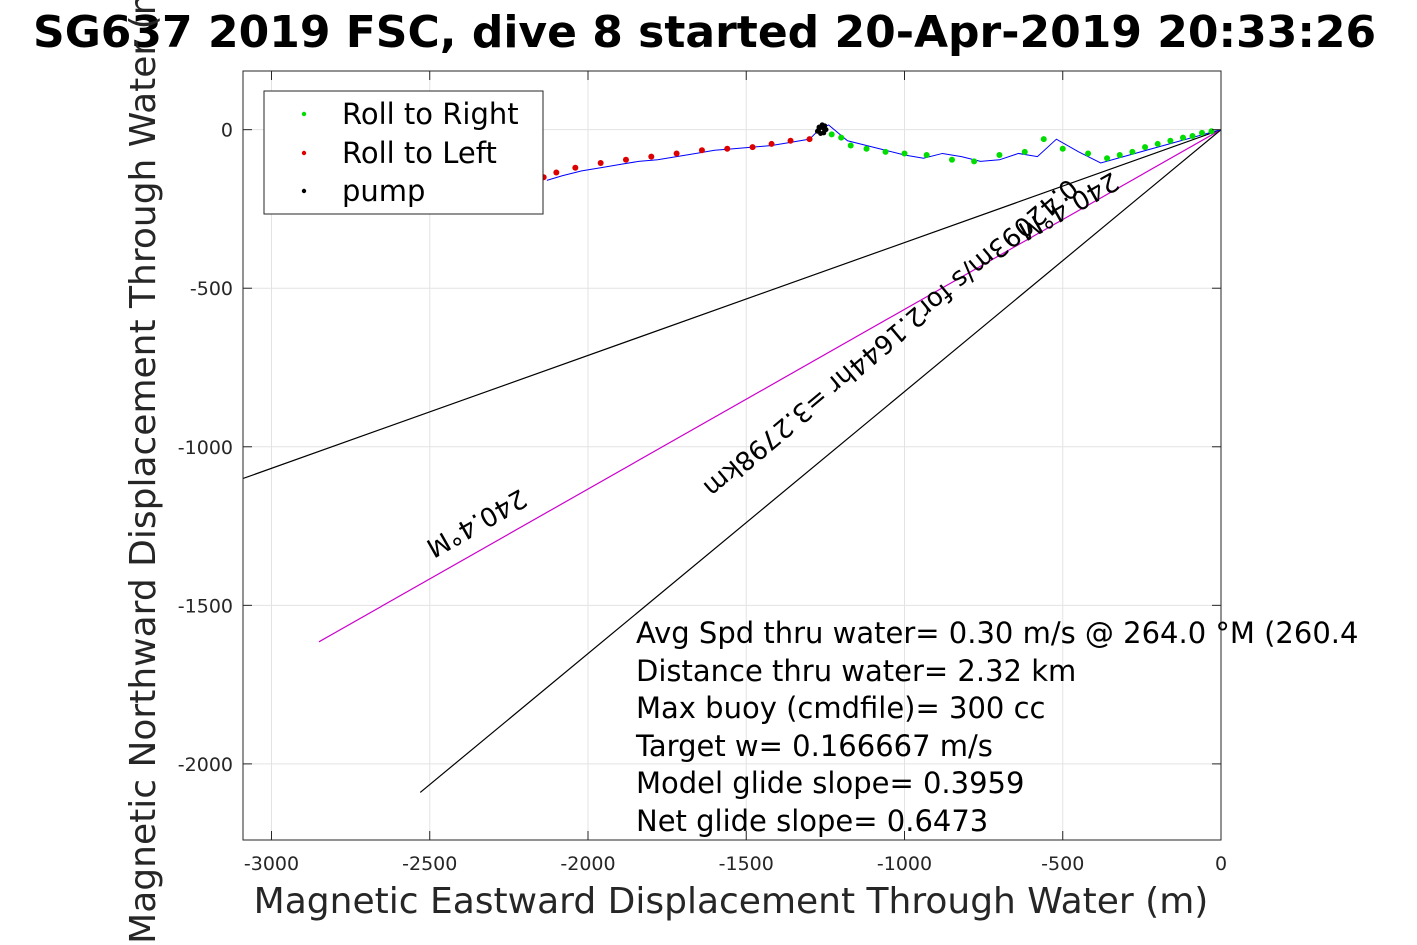 This screenshot has height=945, width=1417. I want to click on x-tick-label: -2500, so click(429, 864).